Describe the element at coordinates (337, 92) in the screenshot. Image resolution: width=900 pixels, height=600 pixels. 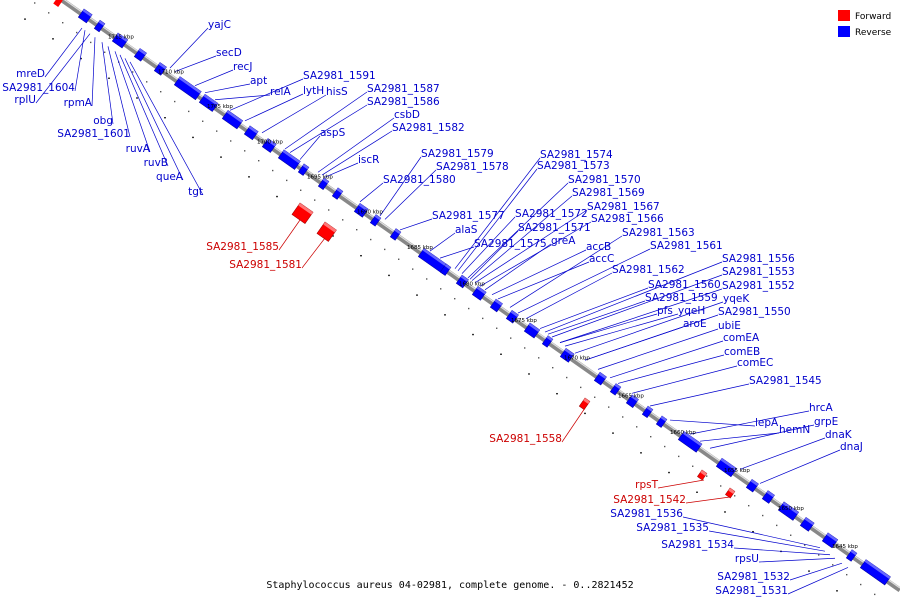
I see `gene-label-hiss: hisS` at that location.